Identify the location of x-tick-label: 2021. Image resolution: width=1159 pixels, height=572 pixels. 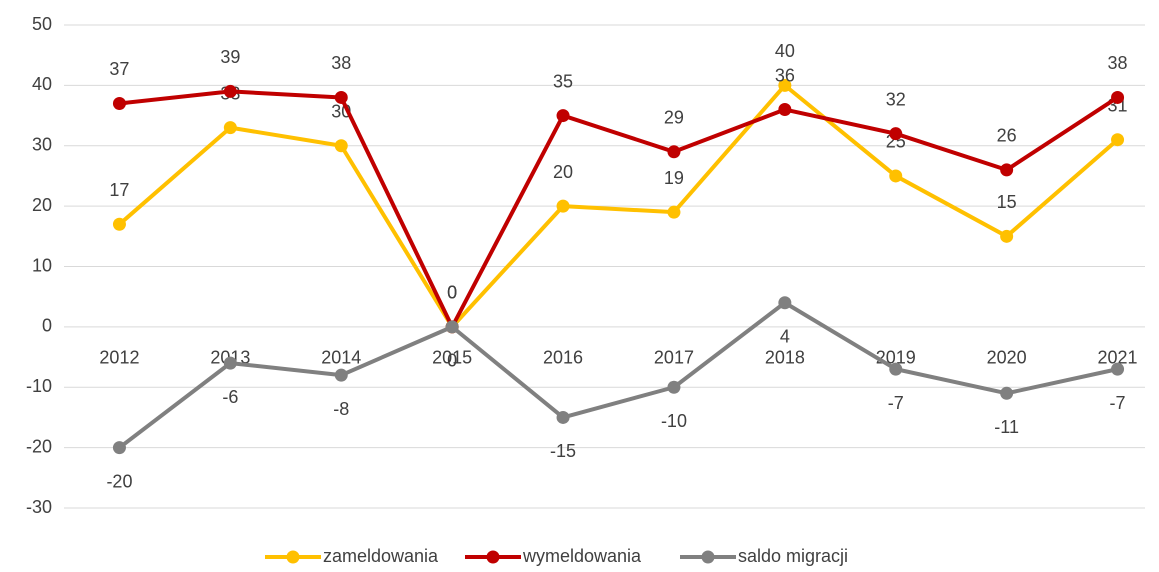
(1118, 358).